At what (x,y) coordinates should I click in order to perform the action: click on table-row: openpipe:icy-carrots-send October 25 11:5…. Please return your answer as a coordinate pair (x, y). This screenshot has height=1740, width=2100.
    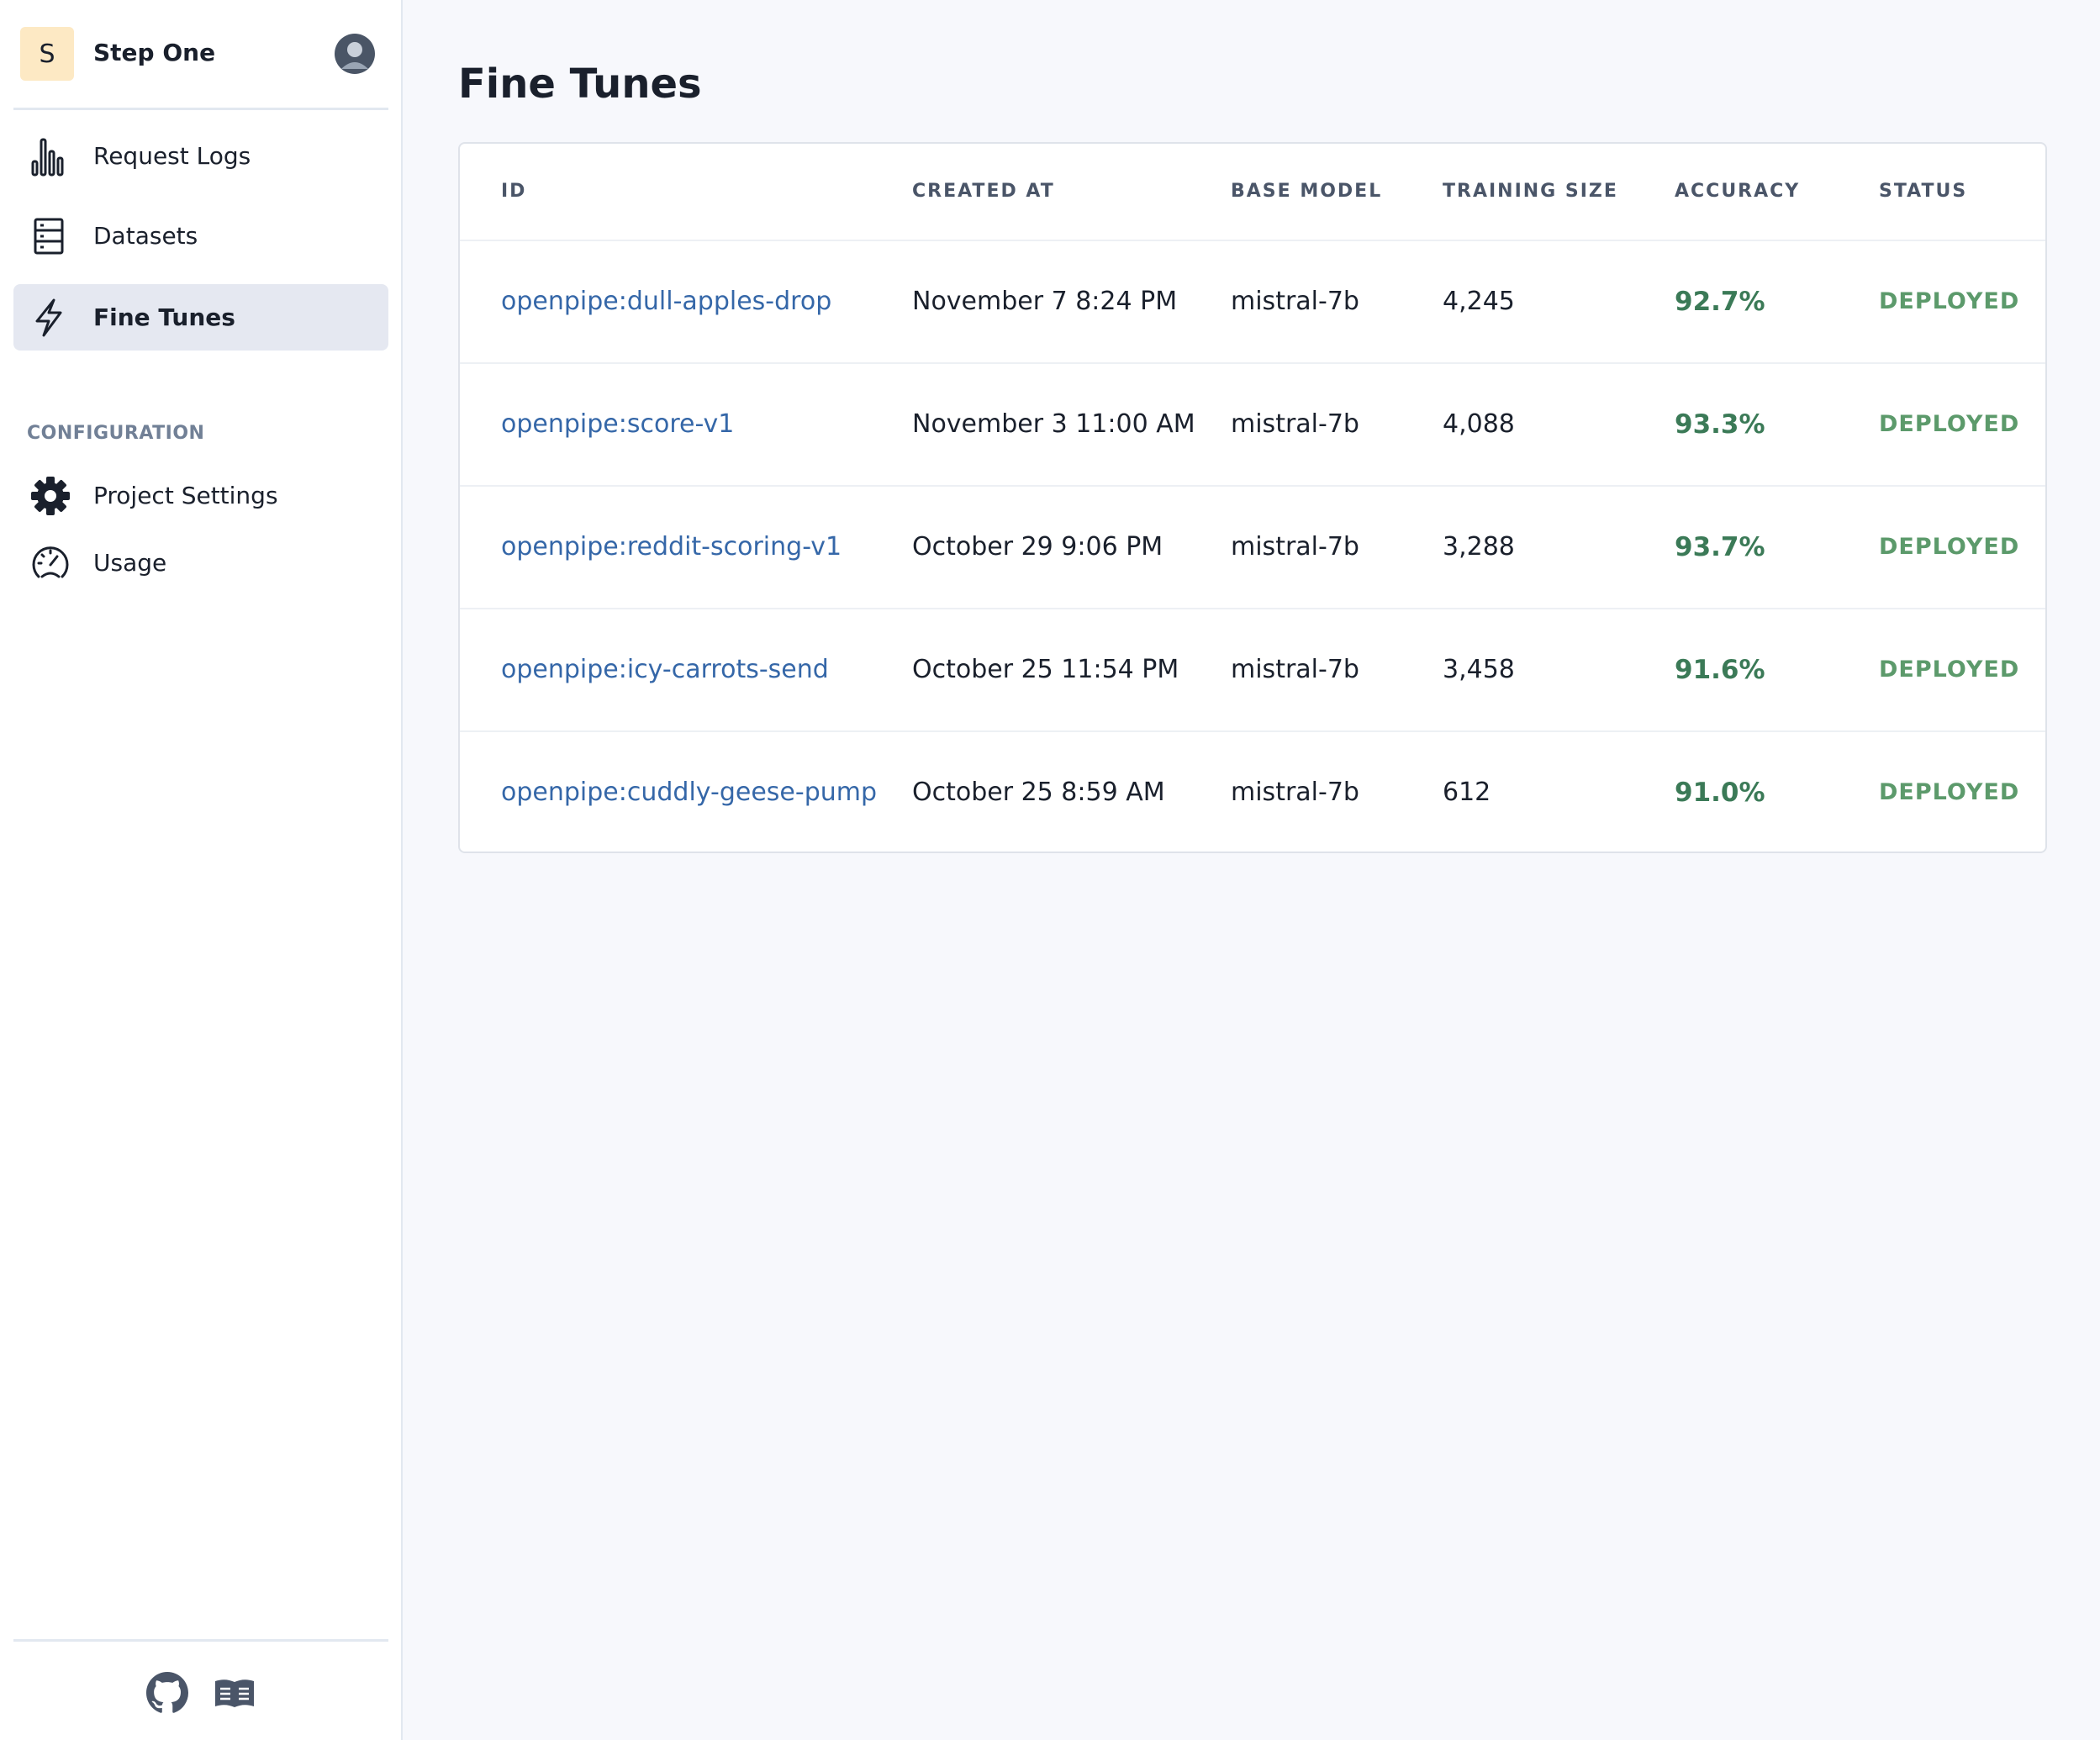
    Looking at the image, I should click on (1252, 670).